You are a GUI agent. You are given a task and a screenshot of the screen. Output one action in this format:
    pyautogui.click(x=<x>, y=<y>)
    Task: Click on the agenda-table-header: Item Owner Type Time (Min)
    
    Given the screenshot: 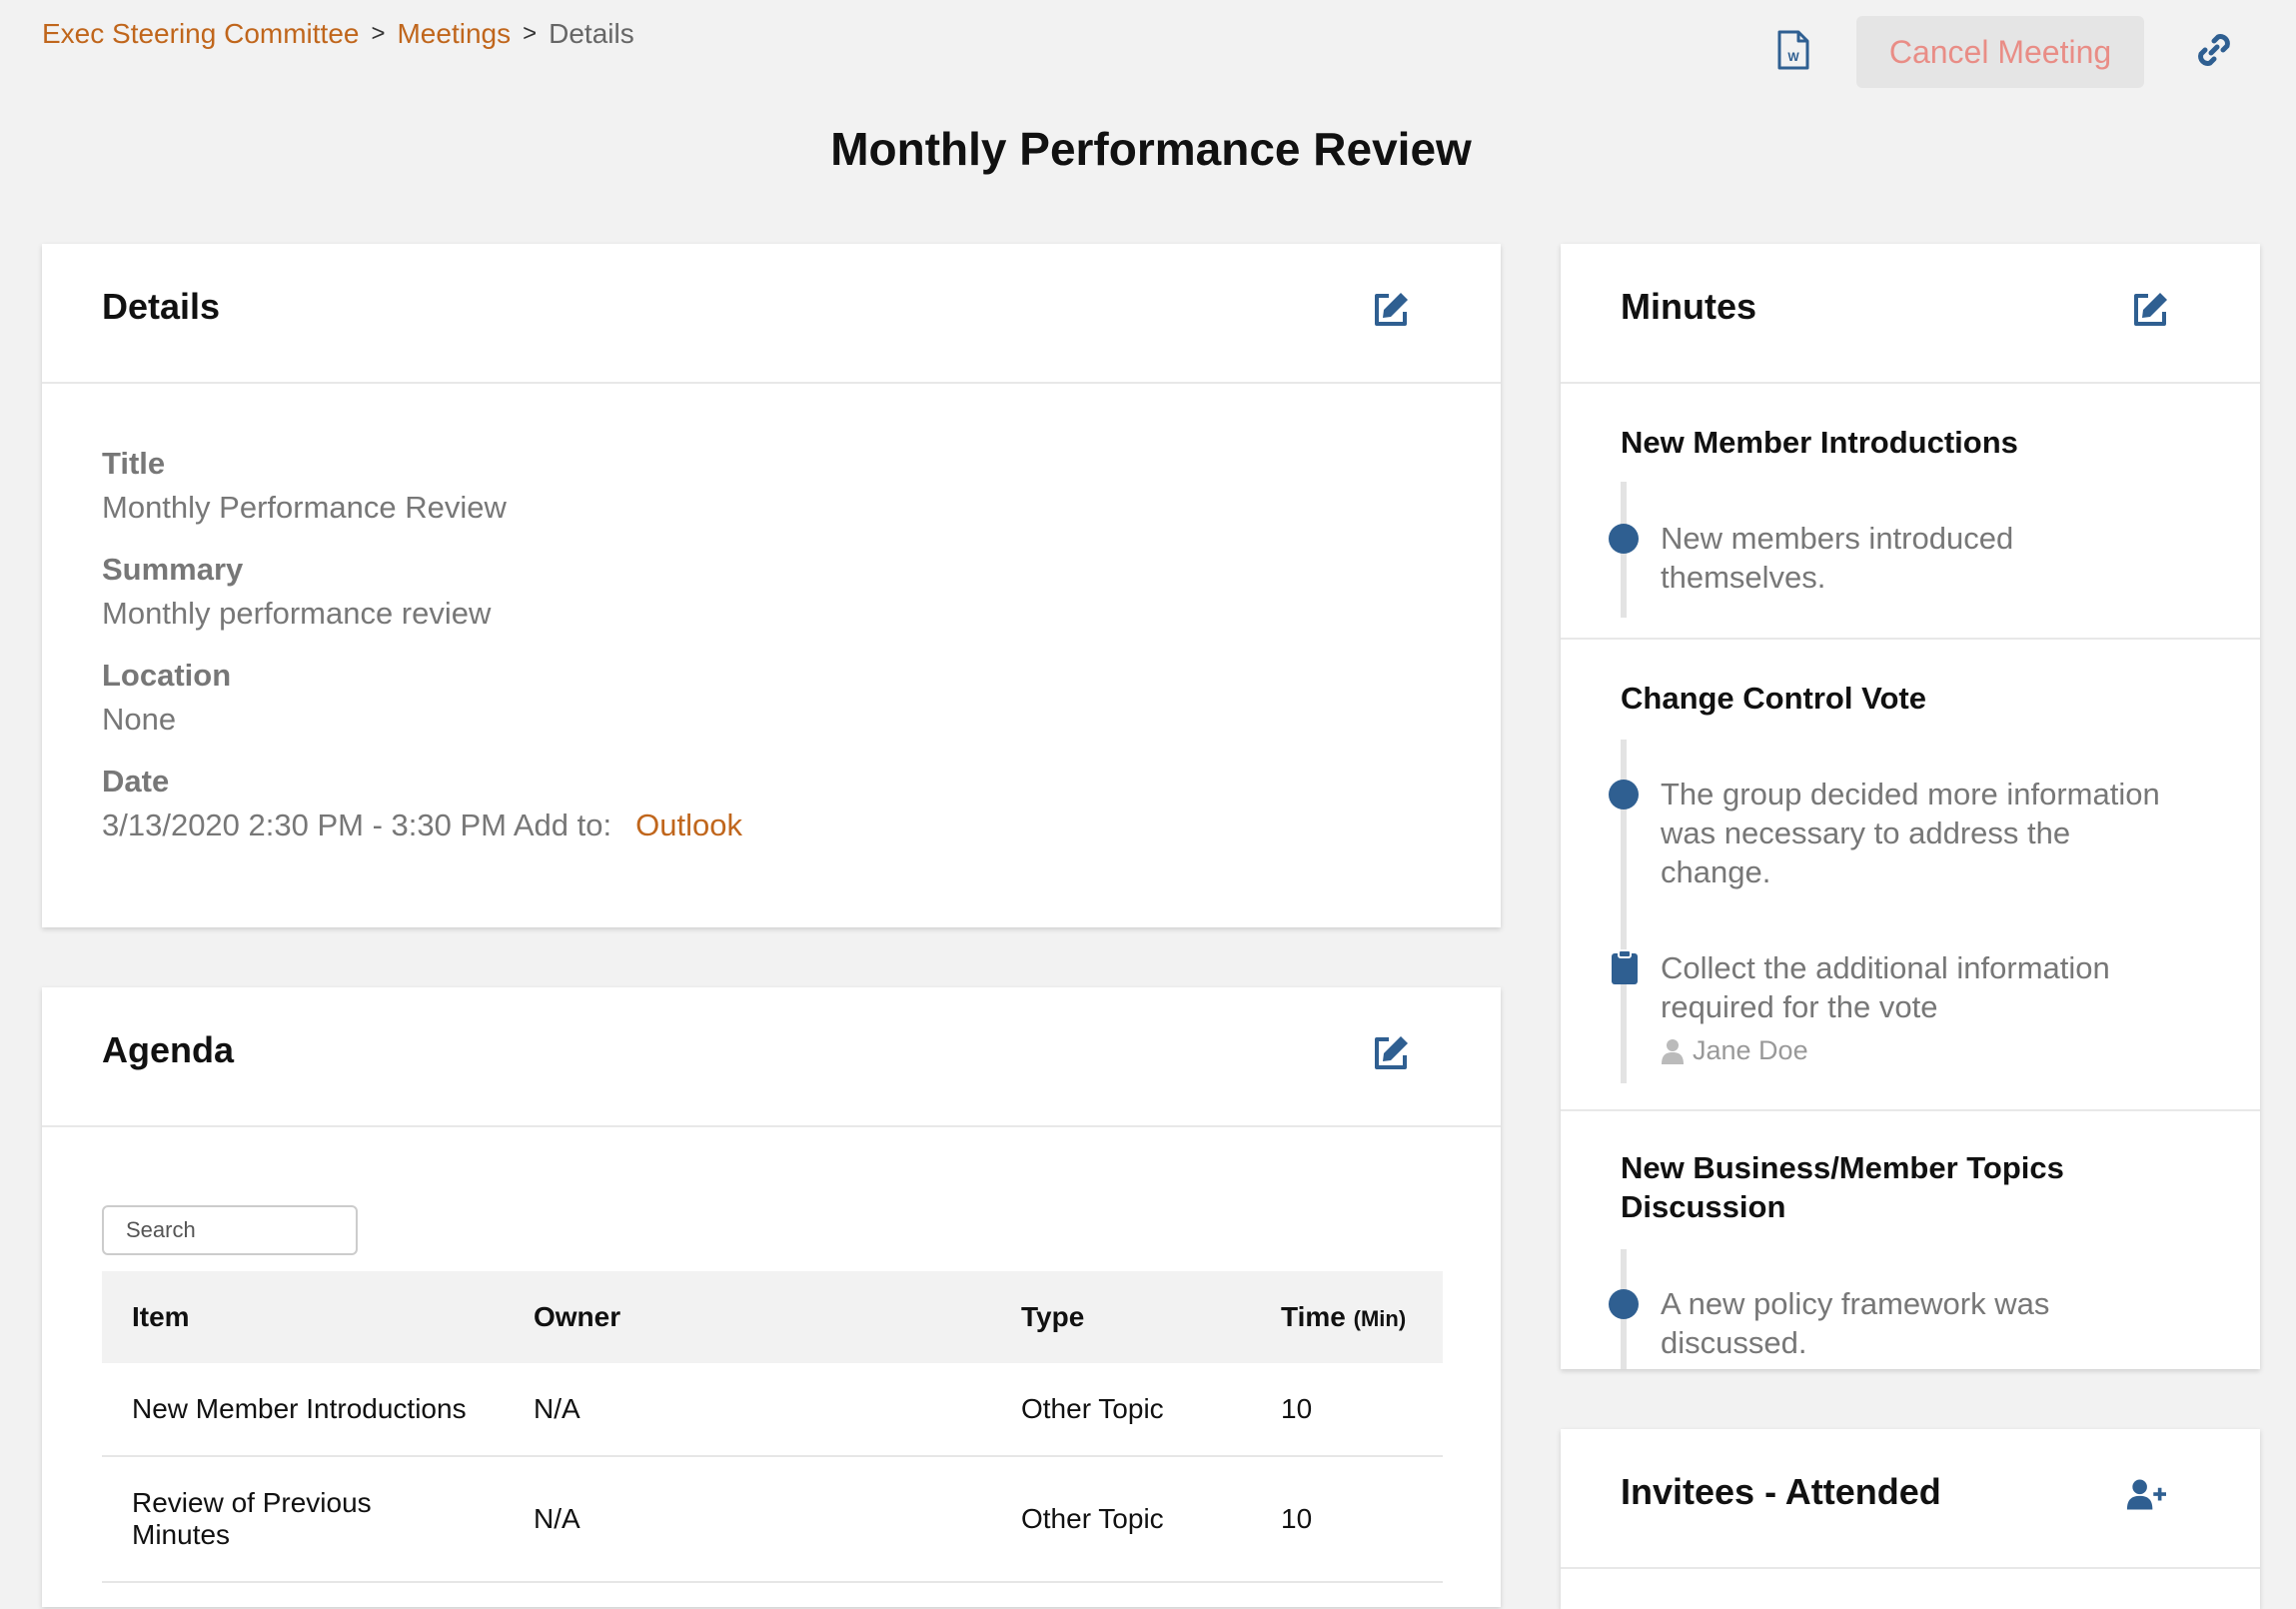 What is the action you would take?
    pyautogui.click(x=772, y=1317)
    